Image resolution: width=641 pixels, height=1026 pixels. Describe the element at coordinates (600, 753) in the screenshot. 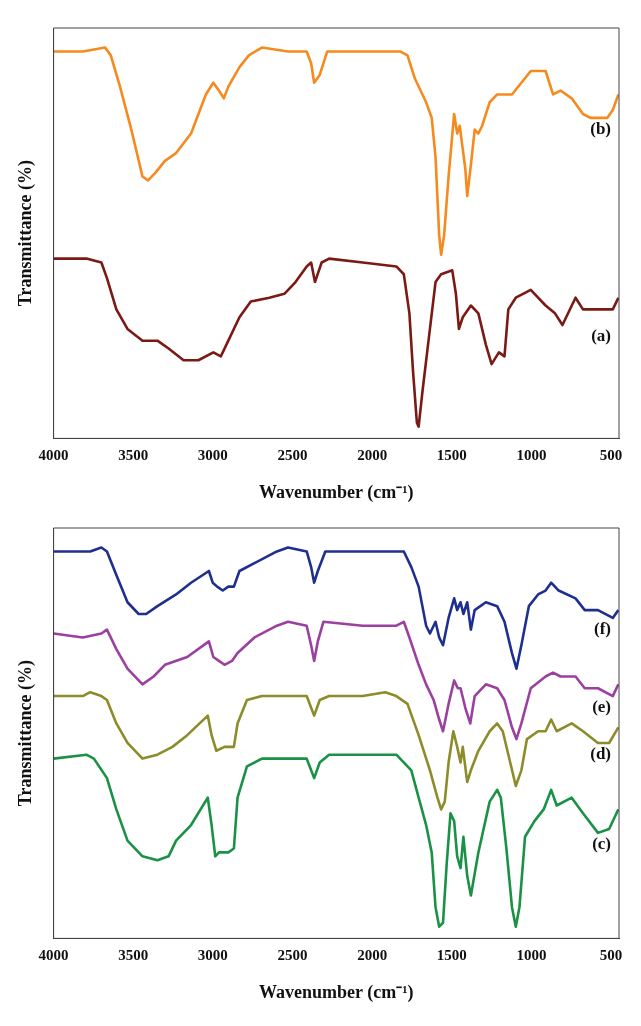

I see `series-label: (d)` at that location.